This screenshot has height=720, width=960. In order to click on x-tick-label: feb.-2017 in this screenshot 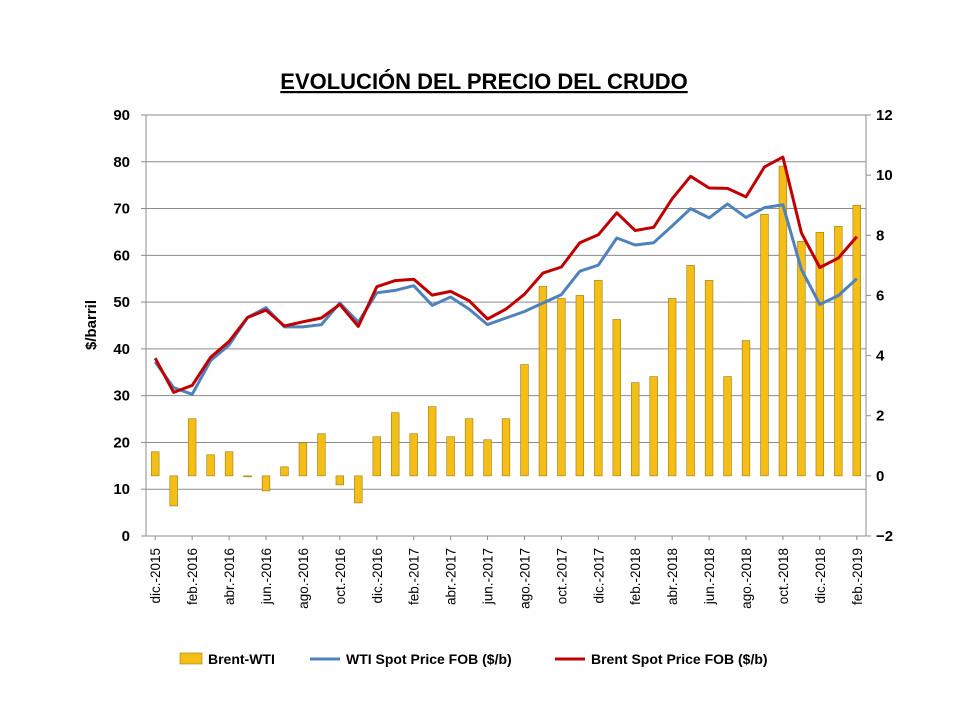, I will do `click(414, 576)`.